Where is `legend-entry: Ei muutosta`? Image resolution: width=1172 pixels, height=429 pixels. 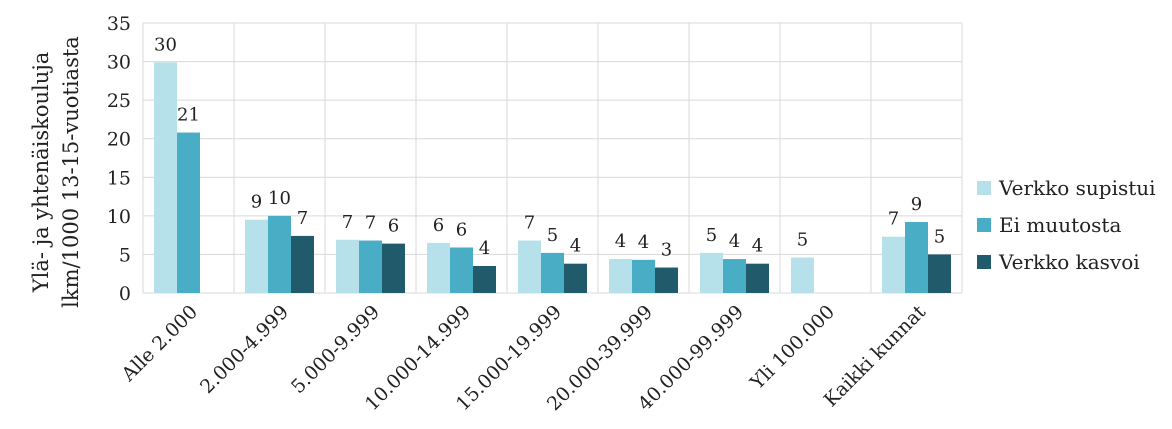 legend-entry: Ei muutosta is located at coordinates (1060, 225).